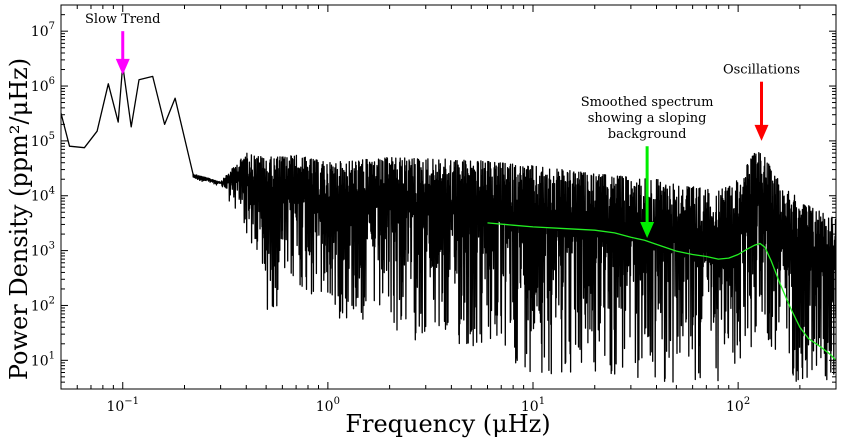 The image size is (841, 442). I want to click on annotation-label: showing a sloping, so click(647, 118).